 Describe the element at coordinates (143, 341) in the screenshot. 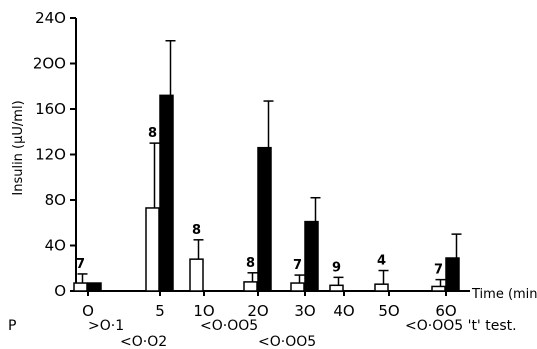

I see `p-value-label: <O·O2` at that location.